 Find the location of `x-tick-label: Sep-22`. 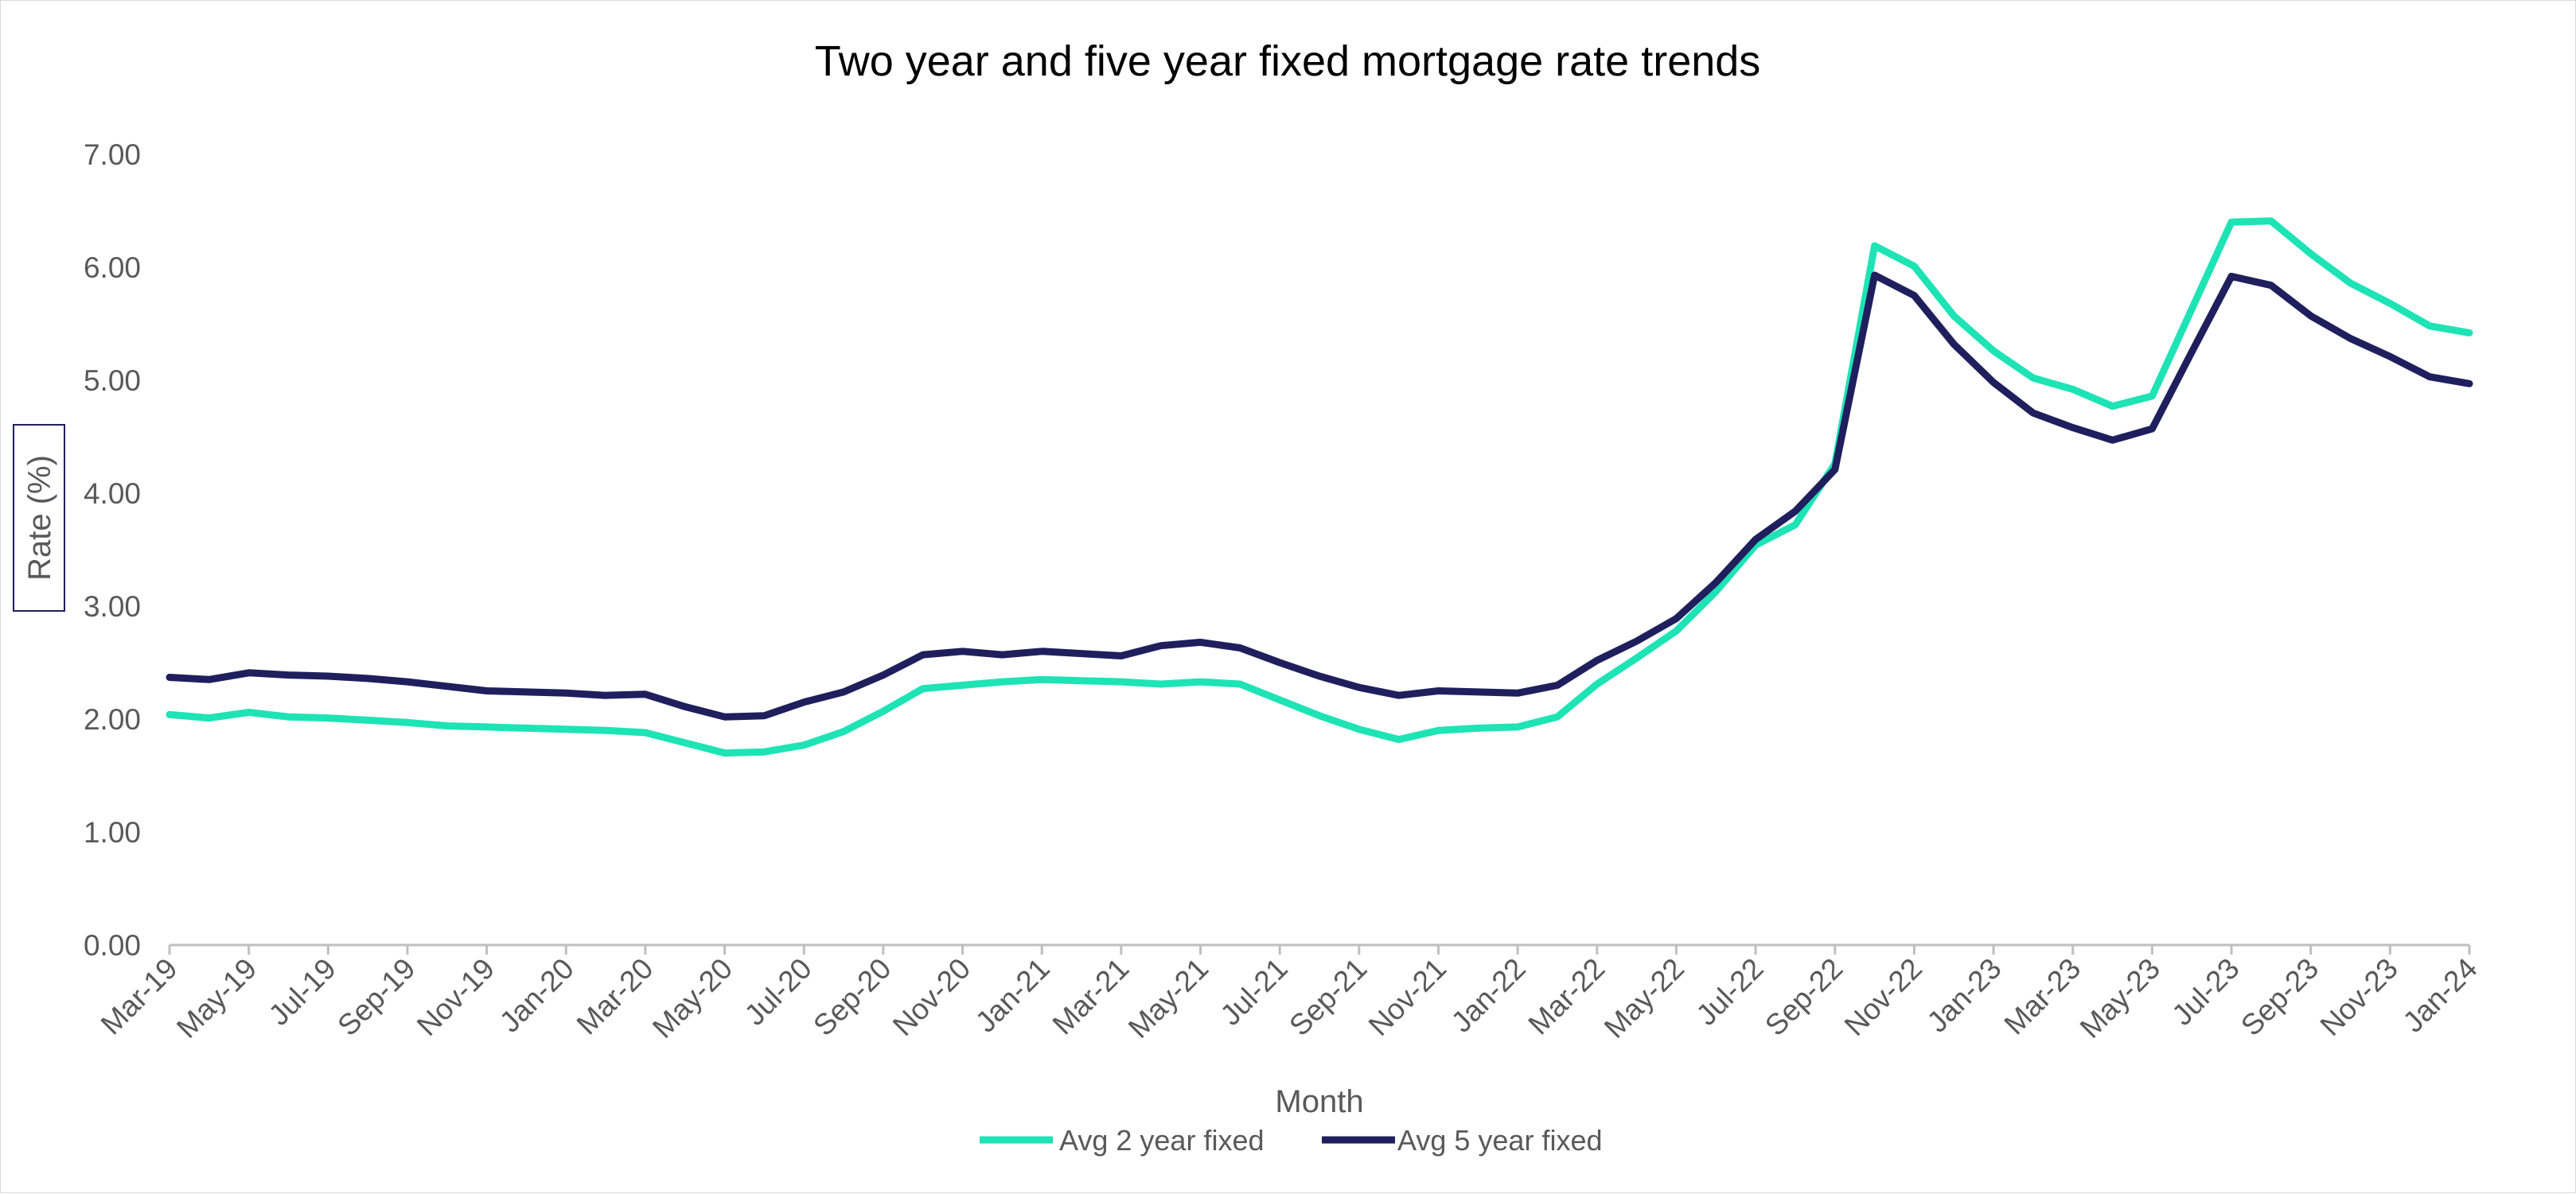

x-tick-label: Sep-22 is located at coordinates (1804, 997).